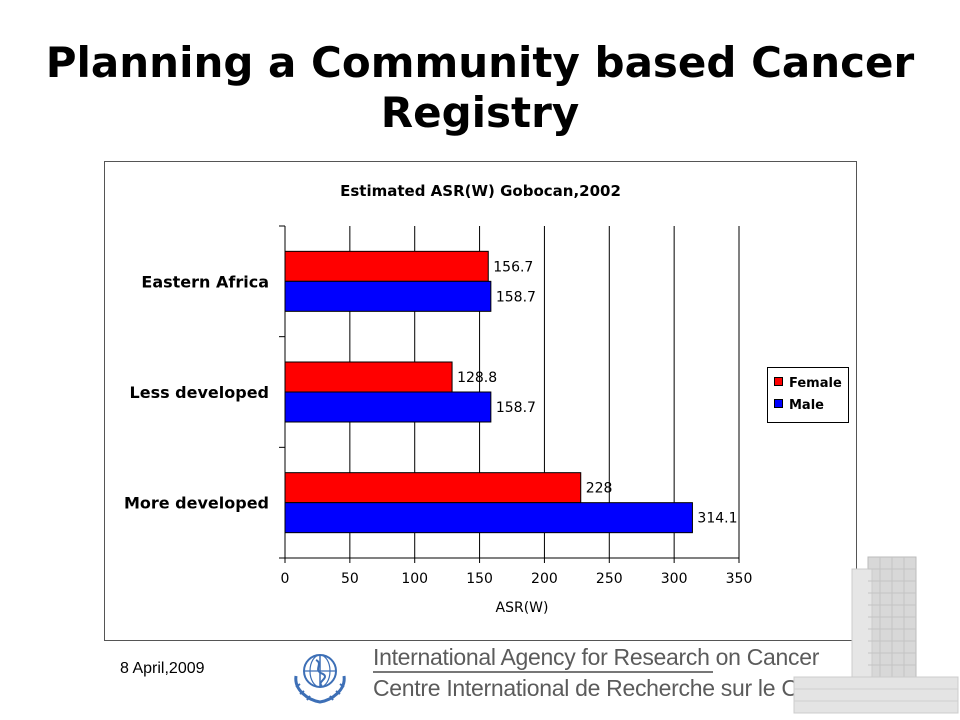 The width and height of the screenshot is (960, 720). Describe the element at coordinates (544, 579) in the screenshot. I see `x-tick-label: 200` at that location.